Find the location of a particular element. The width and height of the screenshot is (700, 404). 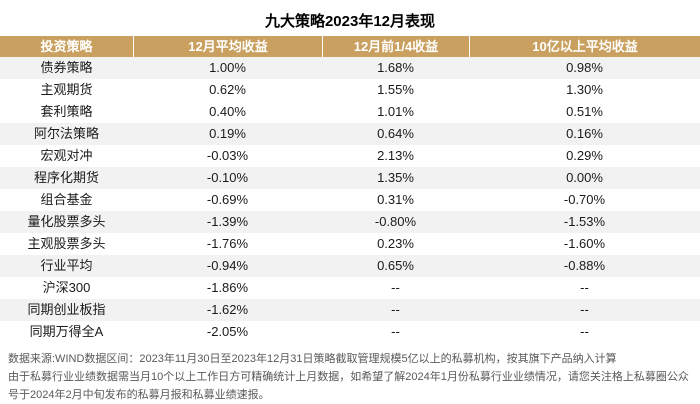

strategy-name: 宏观对冲 is located at coordinates (66, 155).